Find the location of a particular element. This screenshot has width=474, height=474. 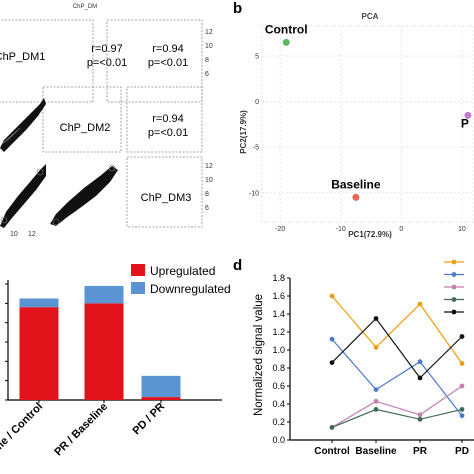

line-point-1-pd is located at coordinates (462, 363).